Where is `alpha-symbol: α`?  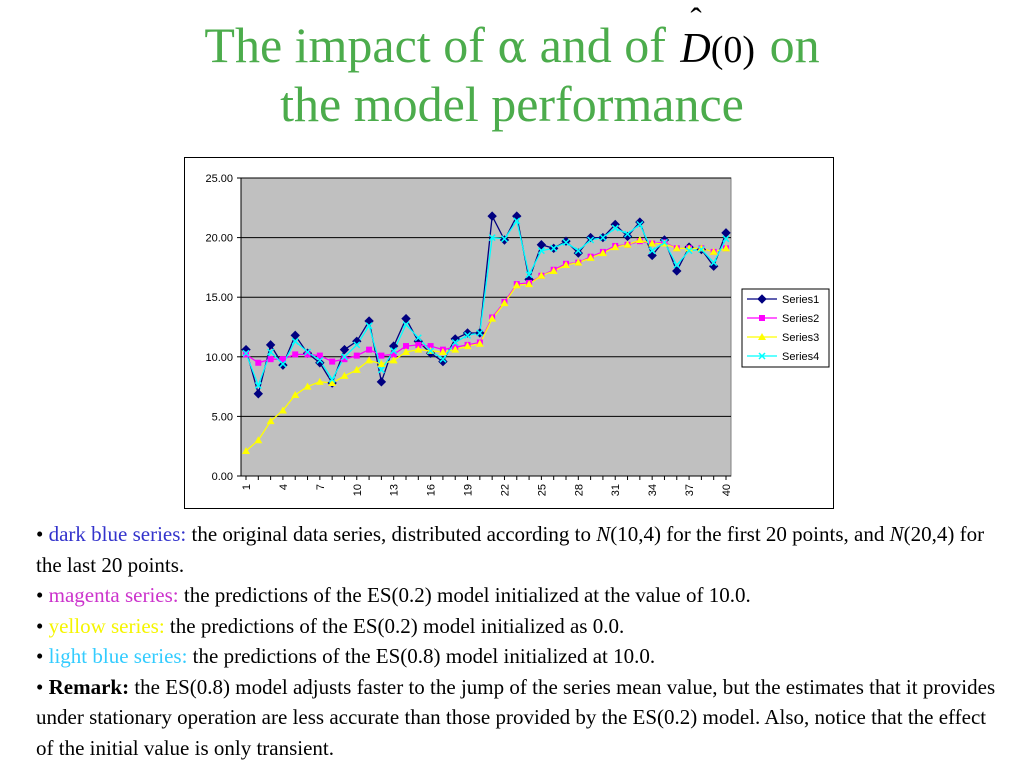
alpha-symbol: α is located at coordinates (512, 47).